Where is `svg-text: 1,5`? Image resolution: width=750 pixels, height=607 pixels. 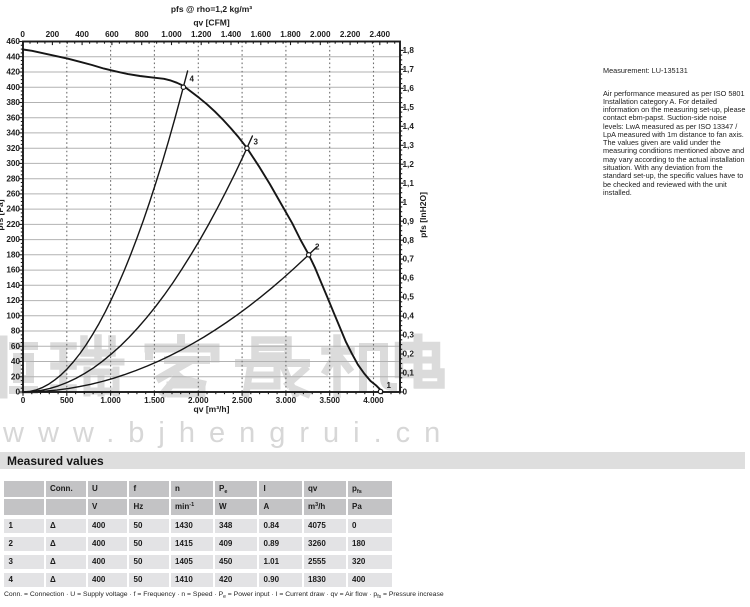 svg-text: 1,5 is located at coordinates (409, 107).